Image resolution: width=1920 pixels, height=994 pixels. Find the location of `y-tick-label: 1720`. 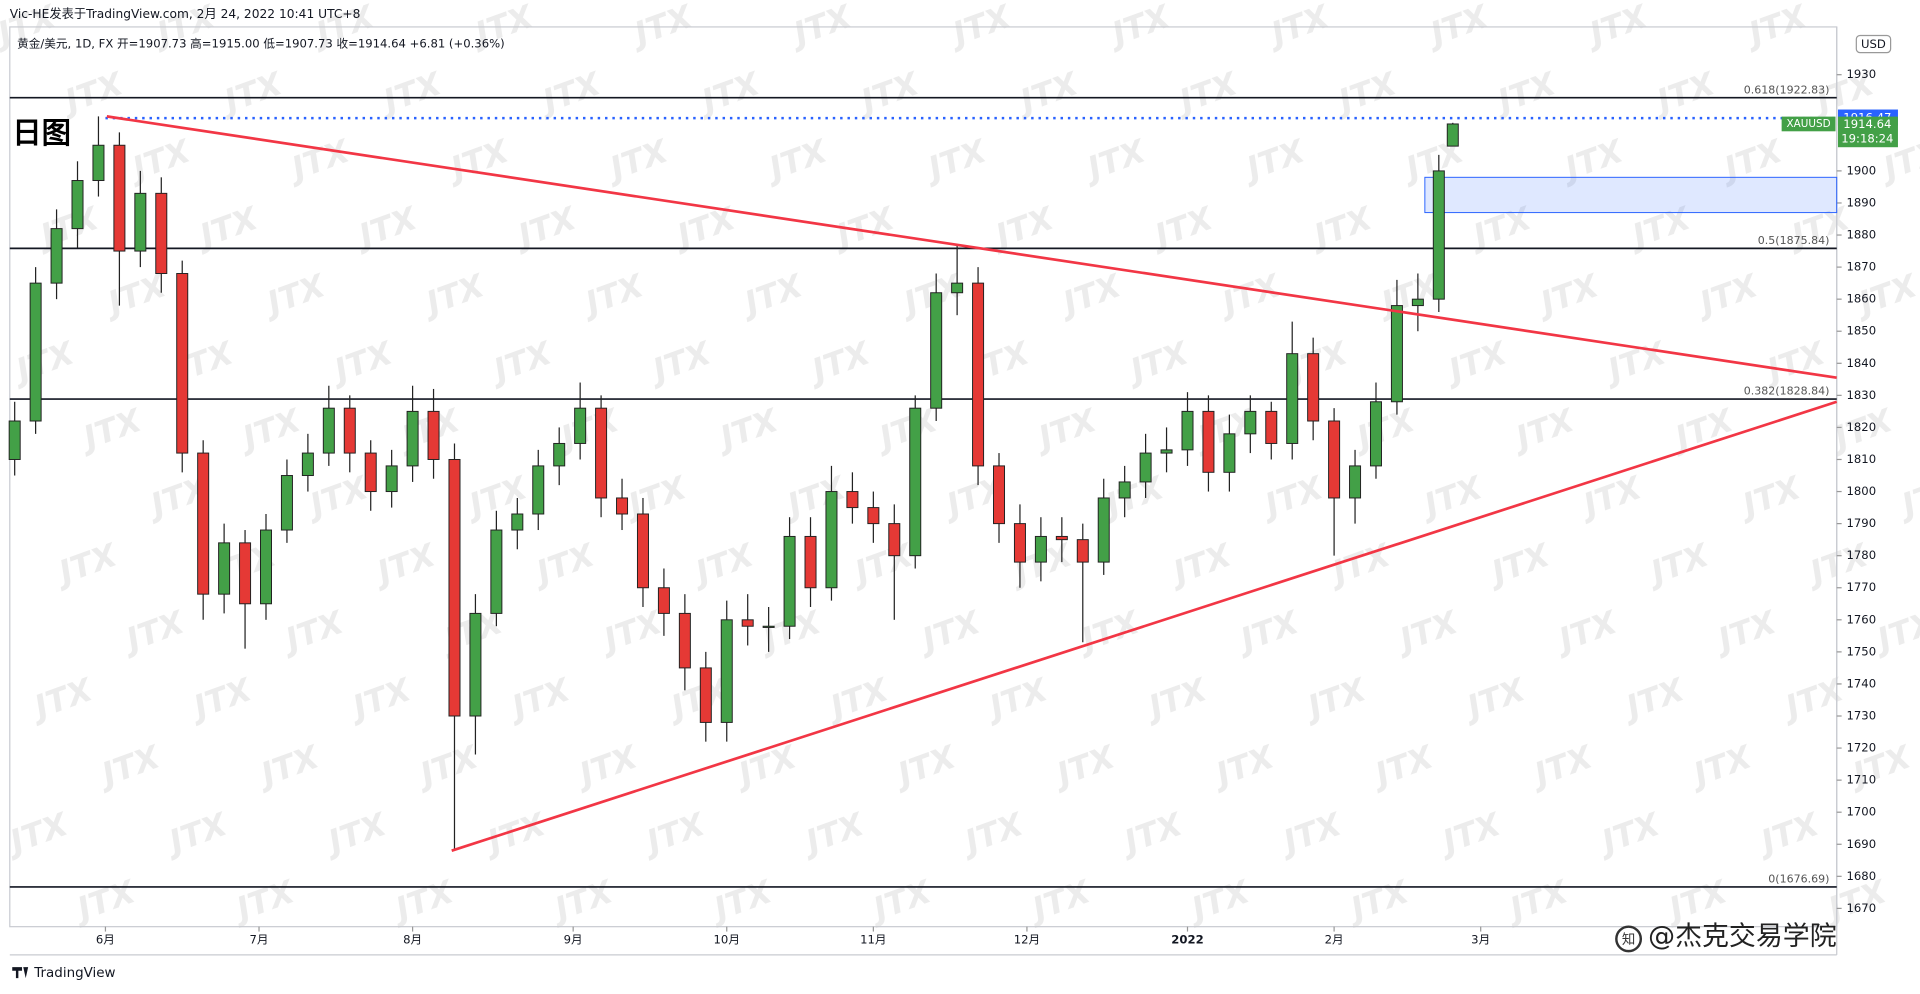

y-tick-label: 1720 is located at coordinates (1862, 748).